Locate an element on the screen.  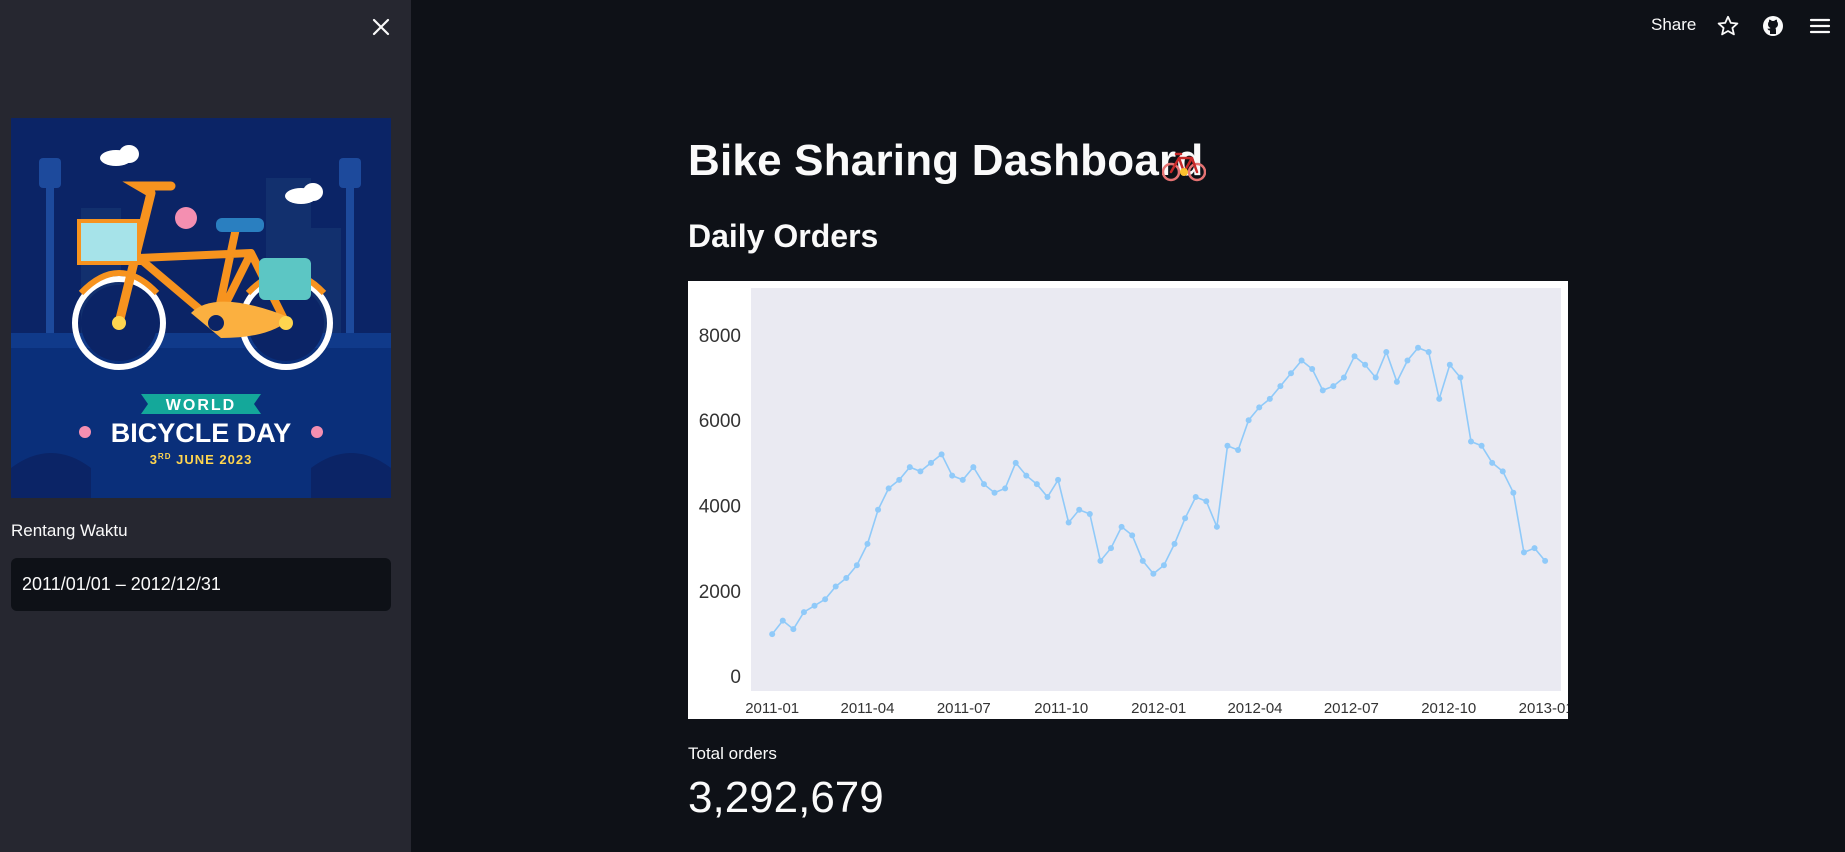
banner-date: 3RD JUNE 2023 is located at coordinates (201, 459).